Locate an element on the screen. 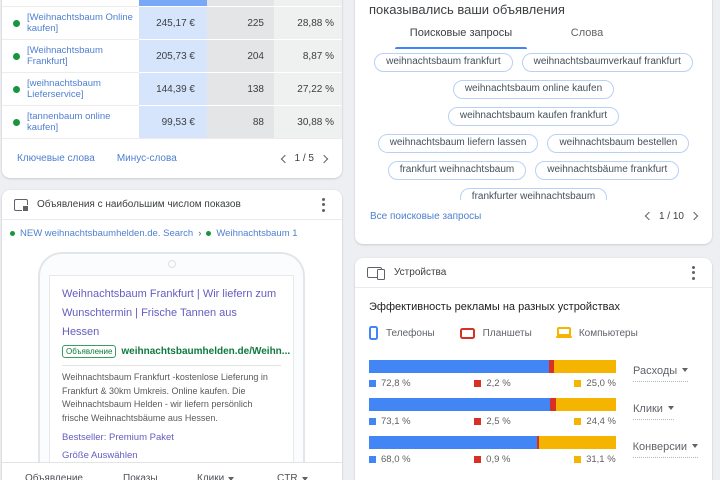 The image size is (720, 480). bar-segment-phones is located at coordinates (453, 442).